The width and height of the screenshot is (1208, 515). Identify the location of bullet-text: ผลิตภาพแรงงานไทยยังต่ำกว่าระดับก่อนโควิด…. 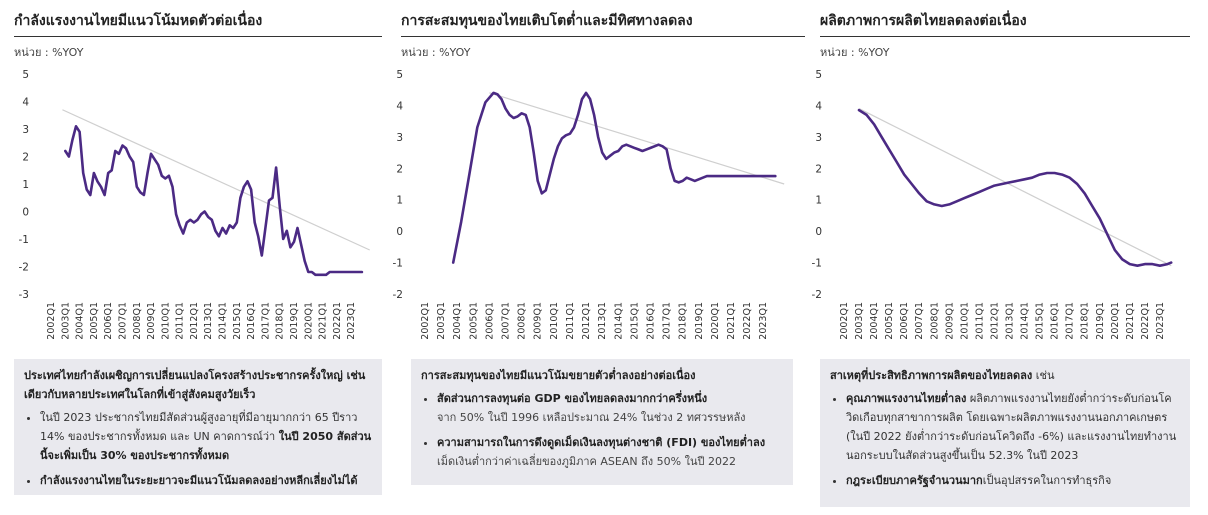
(1011, 427).